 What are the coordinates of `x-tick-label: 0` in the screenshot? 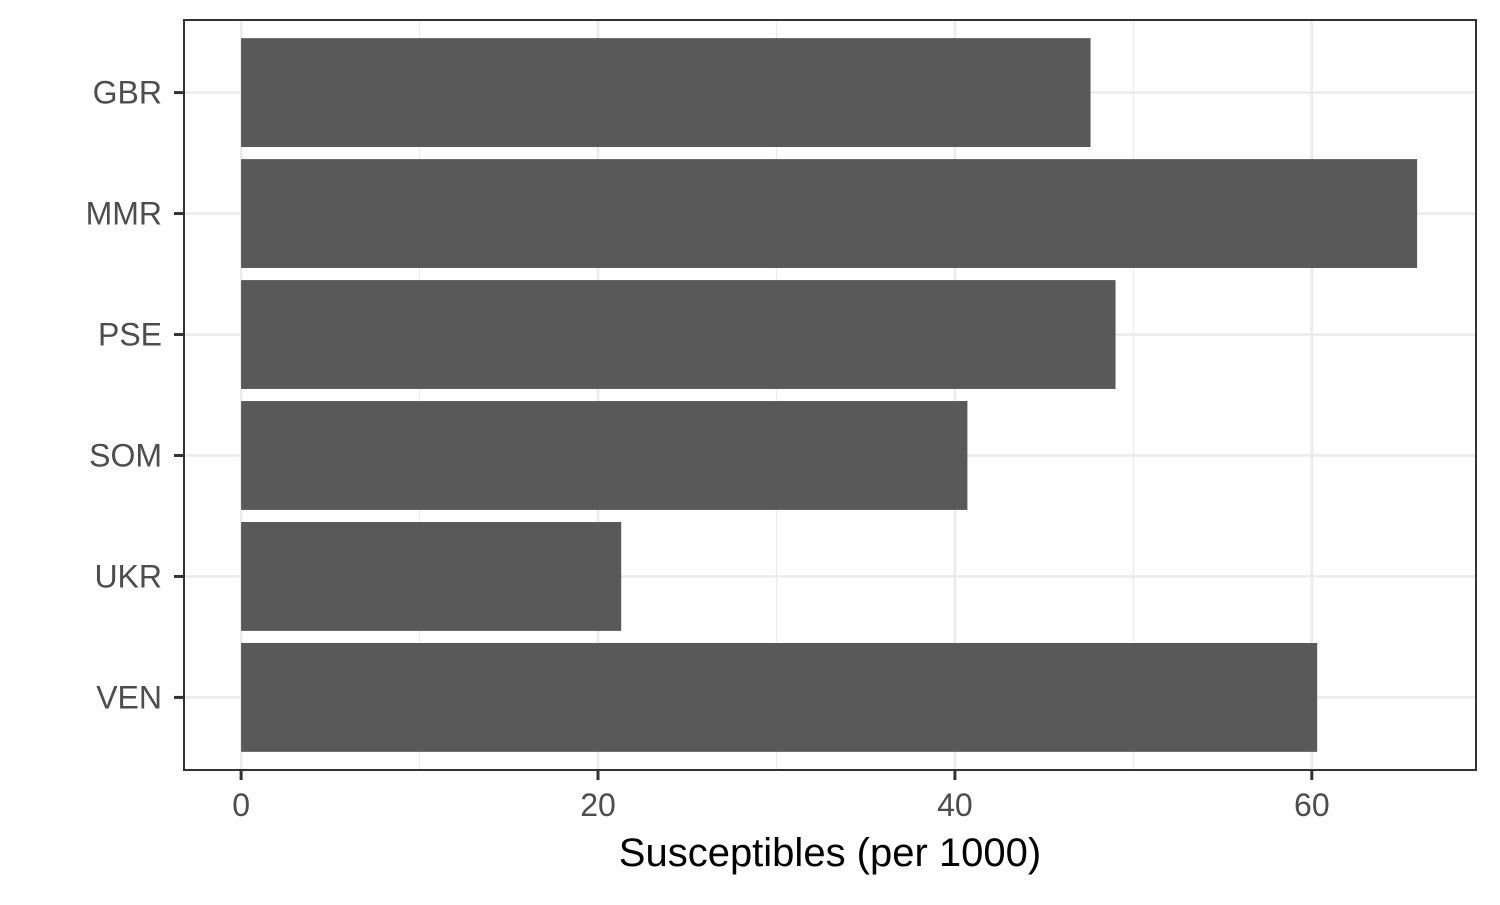 It's located at (241, 805).